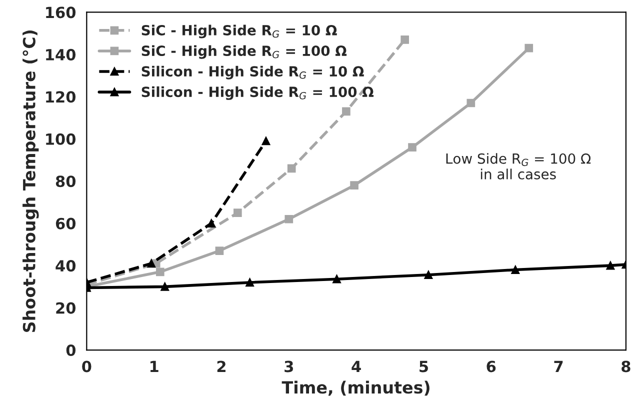 The height and width of the screenshot is (407, 642). What do you see at coordinates (61, 97) in the screenshot?
I see `y-tick-label: 120` at bounding box center [61, 97].